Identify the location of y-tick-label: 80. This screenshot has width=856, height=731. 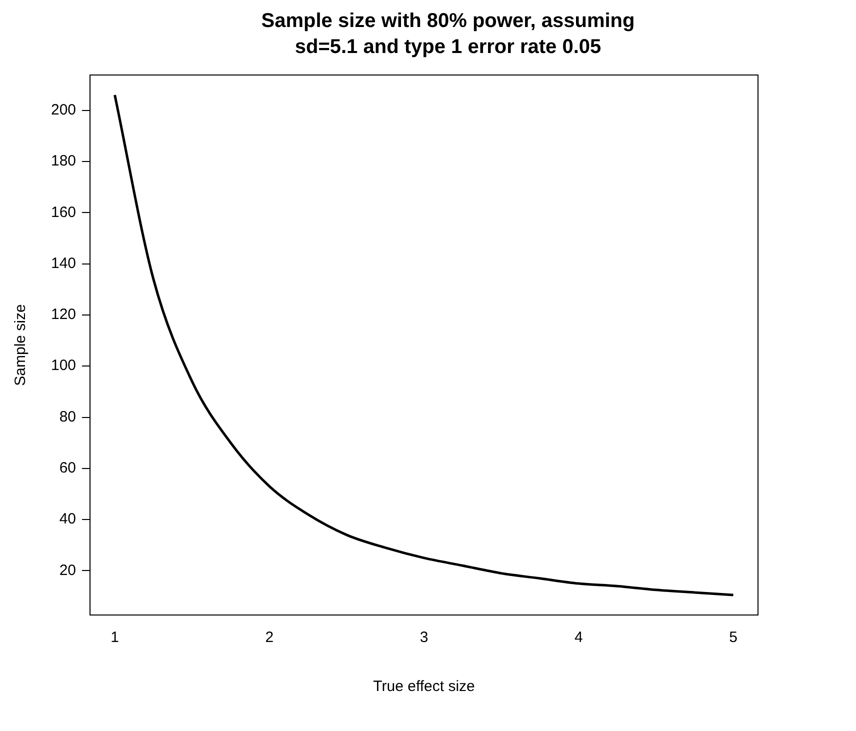
(67, 417).